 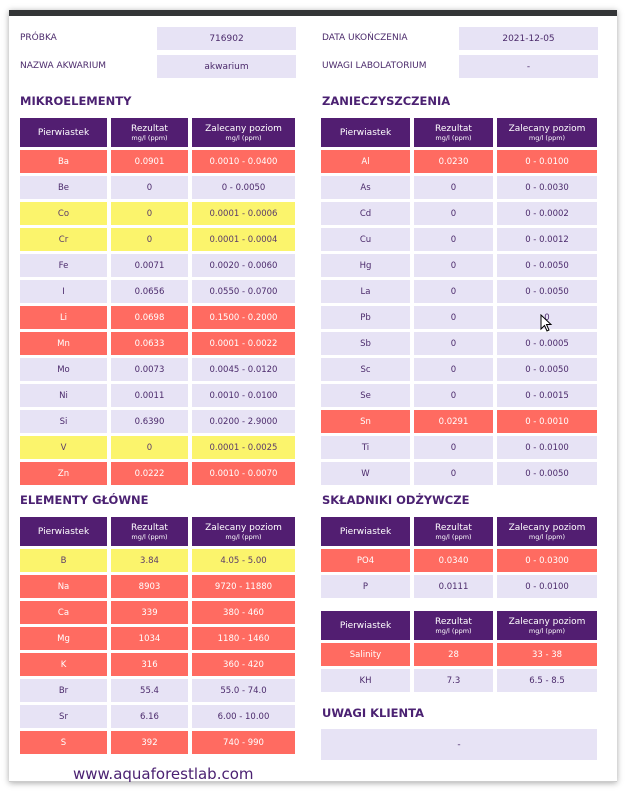 What do you see at coordinates (365, 291) in the screenshot?
I see `element-cell: La` at bounding box center [365, 291].